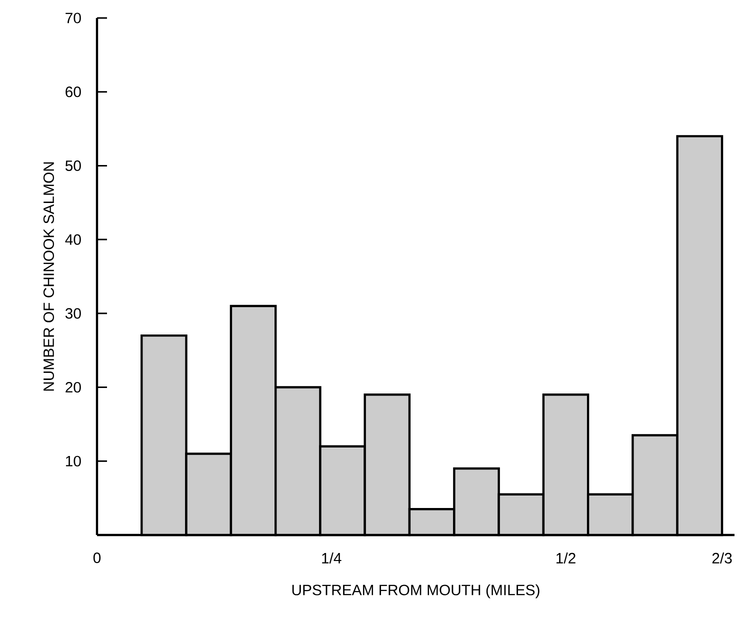 This screenshot has width=738, height=618. Describe the element at coordinates (73, 18) in the screenshot. I see `y-tick-label: 70` at that location.